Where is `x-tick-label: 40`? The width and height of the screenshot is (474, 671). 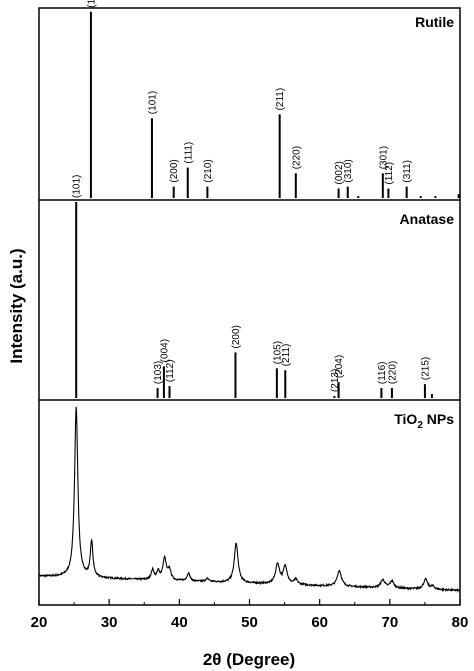
x-tick-label: 40 is located at coordinates (179, 622).